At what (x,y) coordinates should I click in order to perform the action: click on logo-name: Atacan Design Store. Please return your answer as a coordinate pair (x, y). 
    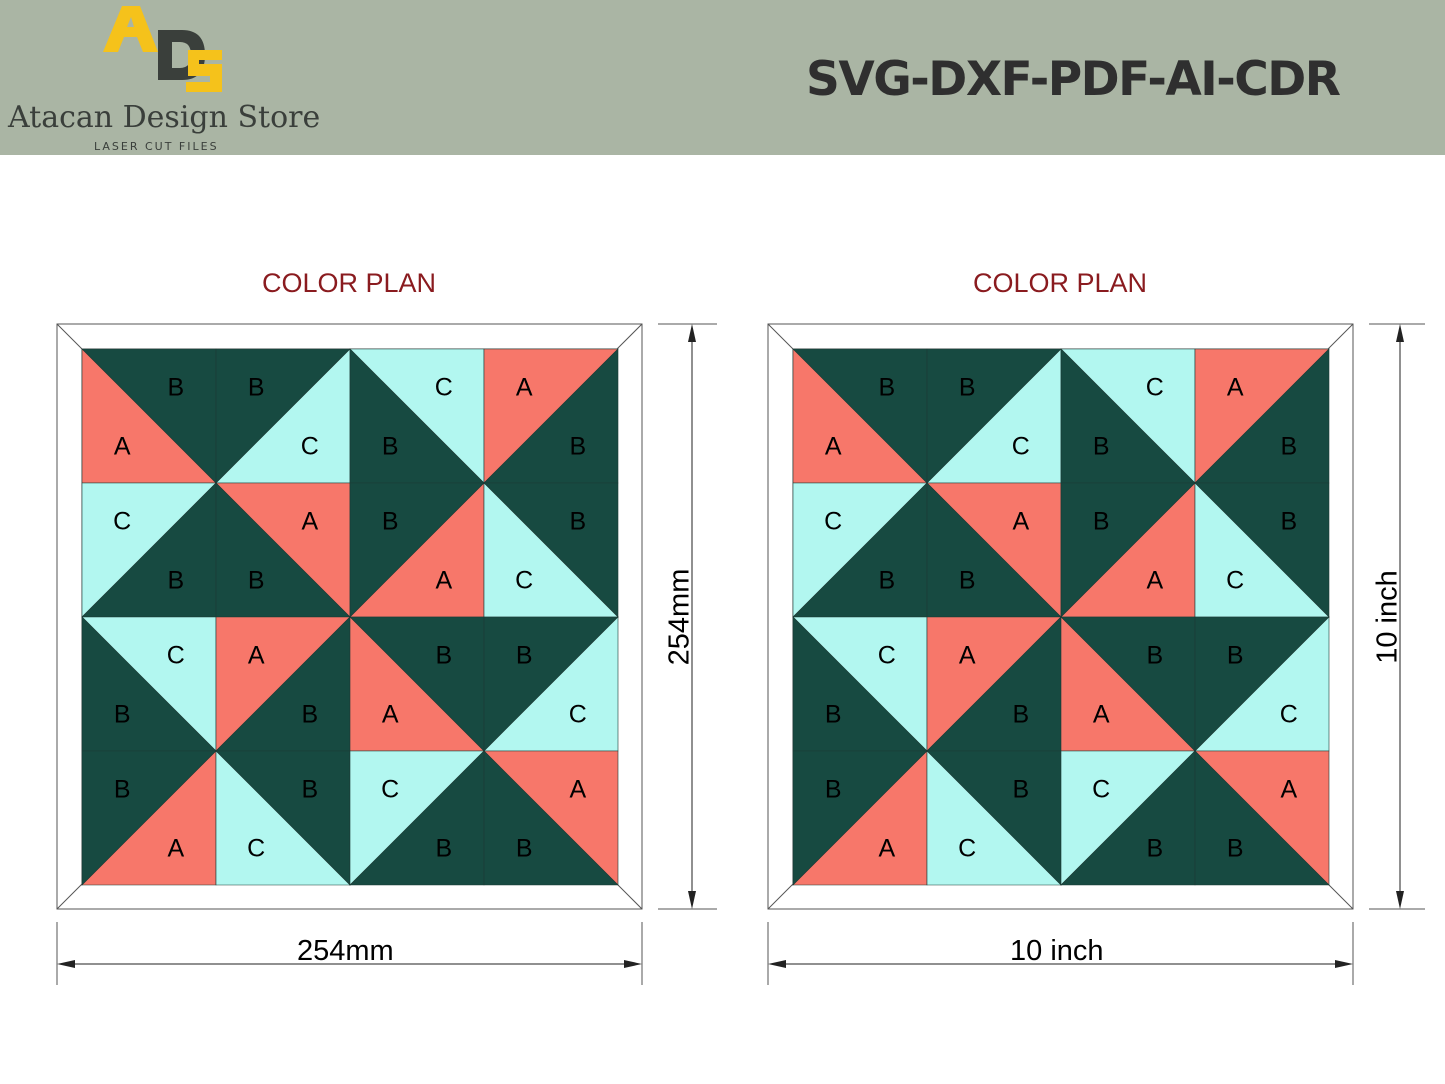
    Looking at the image, I should click on (164, 117).